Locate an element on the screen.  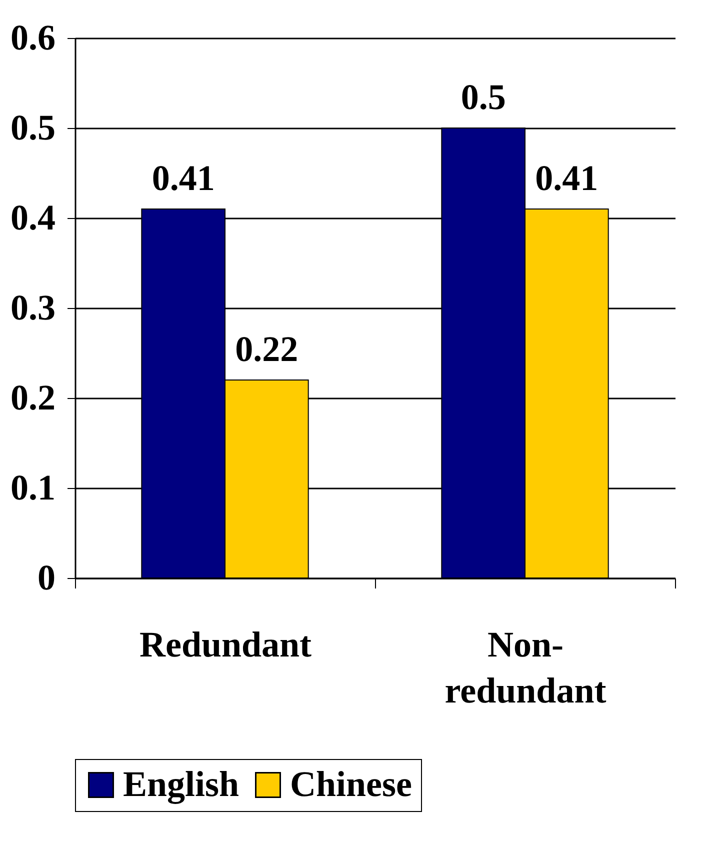
y-tick-label: 0 is located at coordinates (47, 578).